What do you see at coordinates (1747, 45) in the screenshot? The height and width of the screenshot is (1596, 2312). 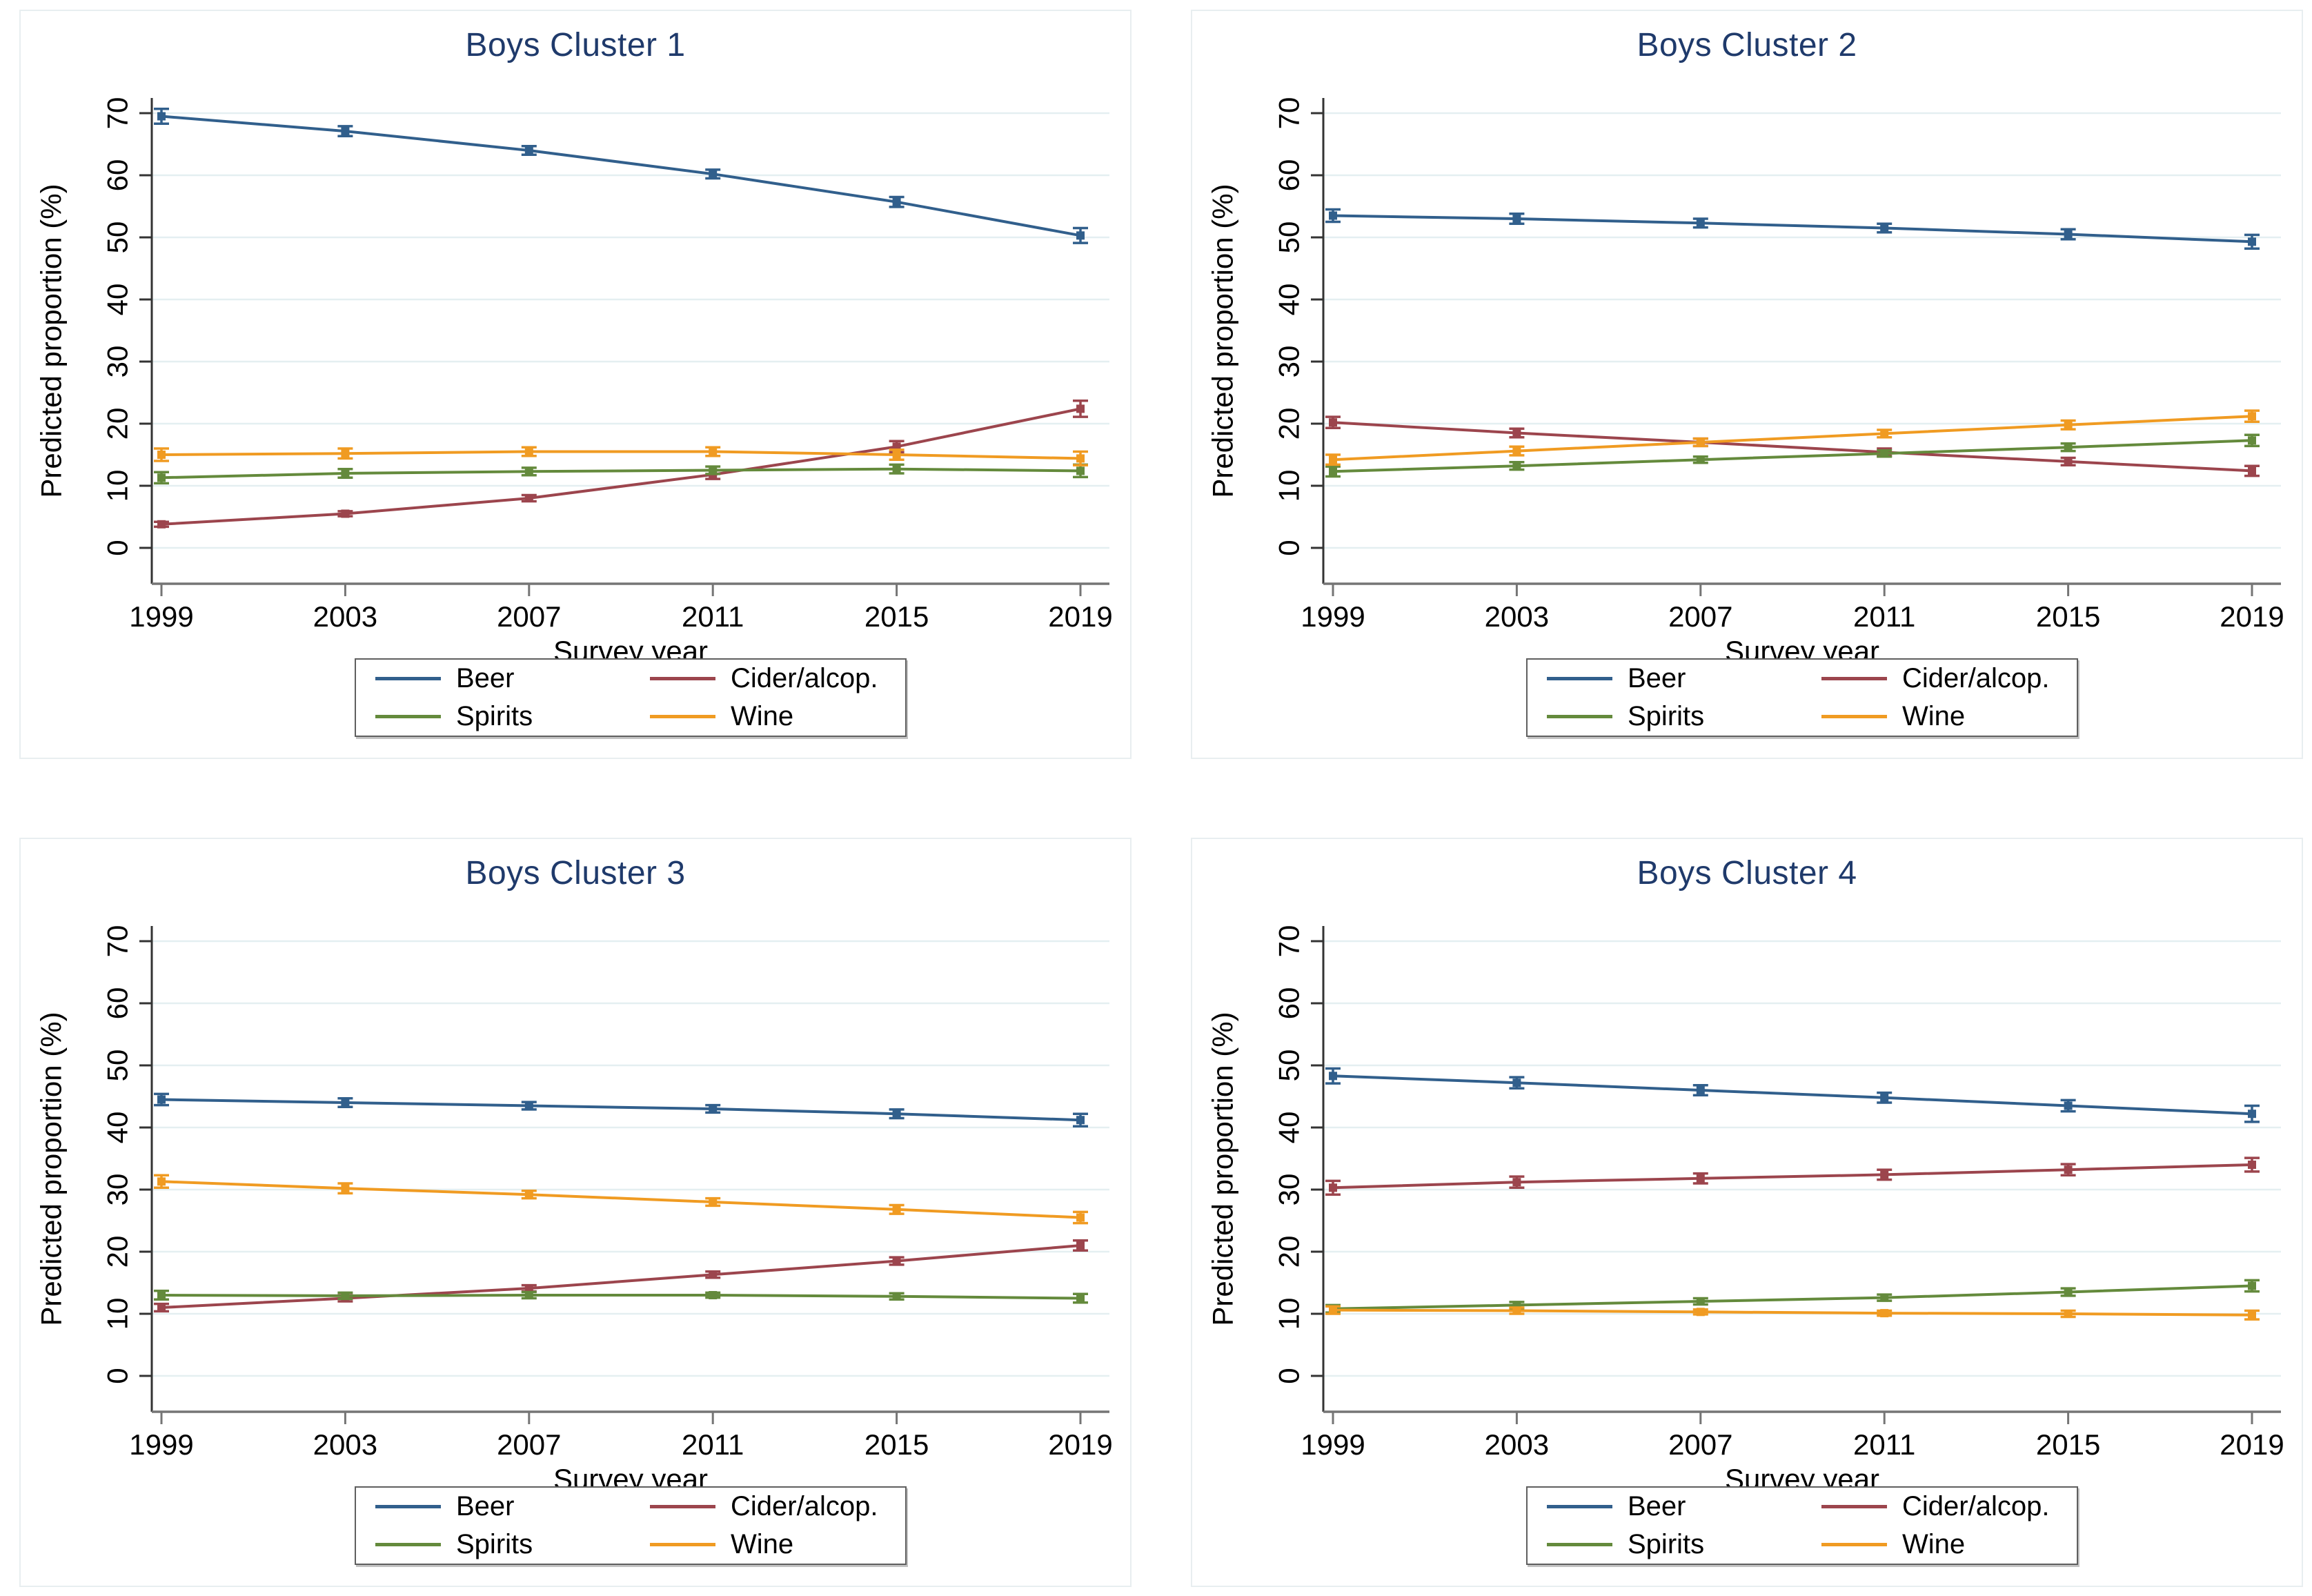 I see `chart-title: Boys Cluster 2` at bounding box center [1747, 45].